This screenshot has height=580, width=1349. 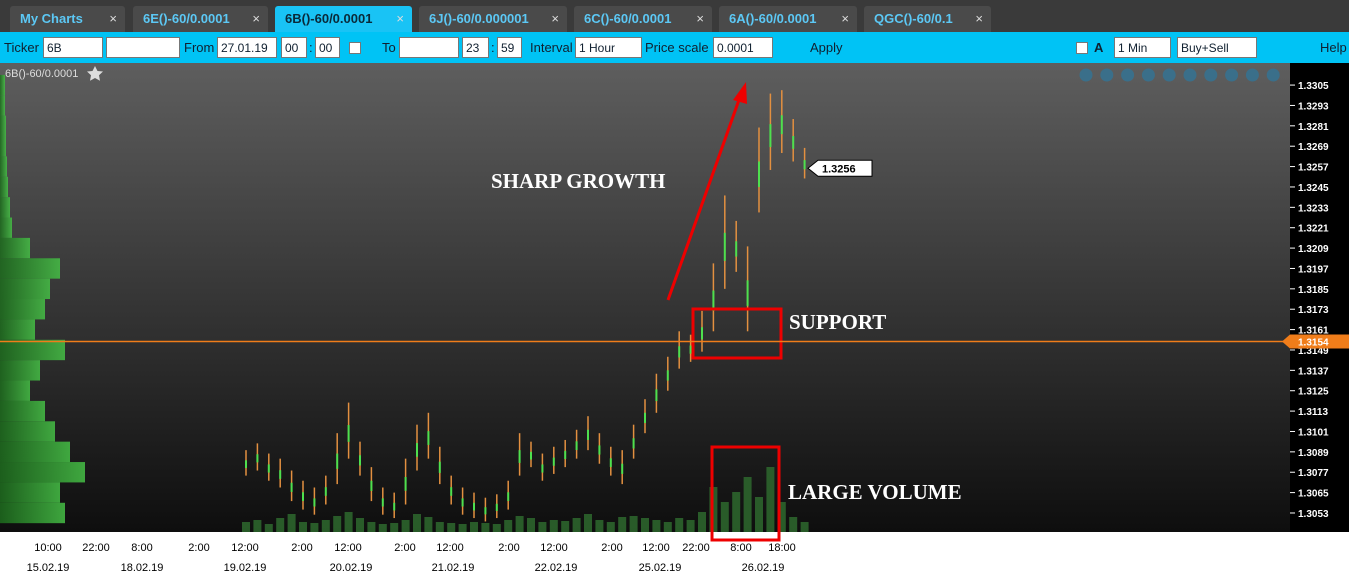 I want to click on date-label: 15.02.19, so click(x=48, y=568).